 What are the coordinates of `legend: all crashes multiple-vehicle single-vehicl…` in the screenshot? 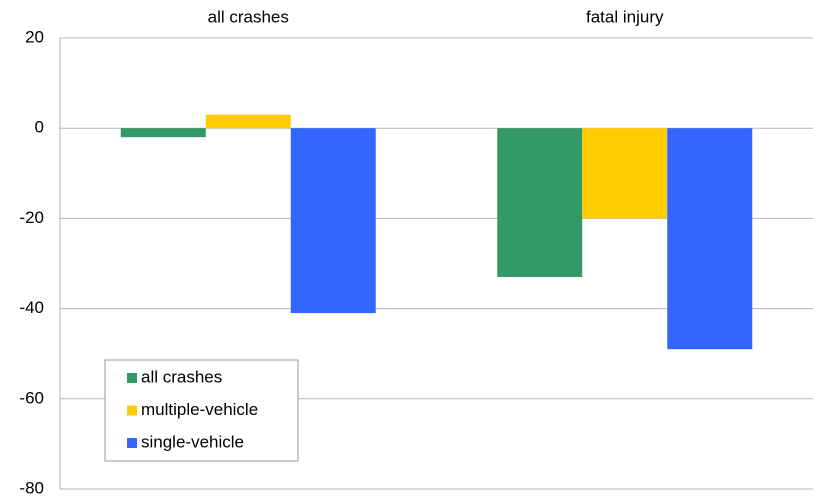 It's located at (201, 410).